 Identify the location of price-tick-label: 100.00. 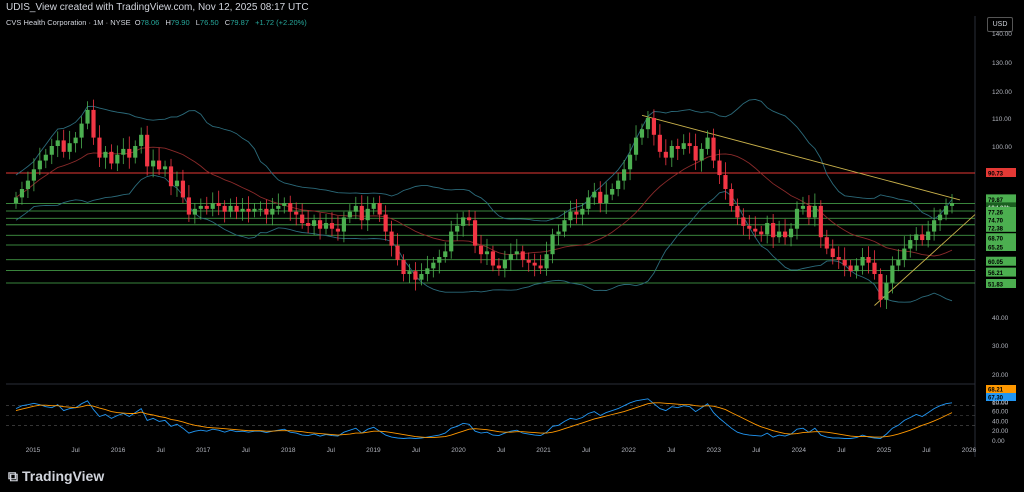
(1002, 147).